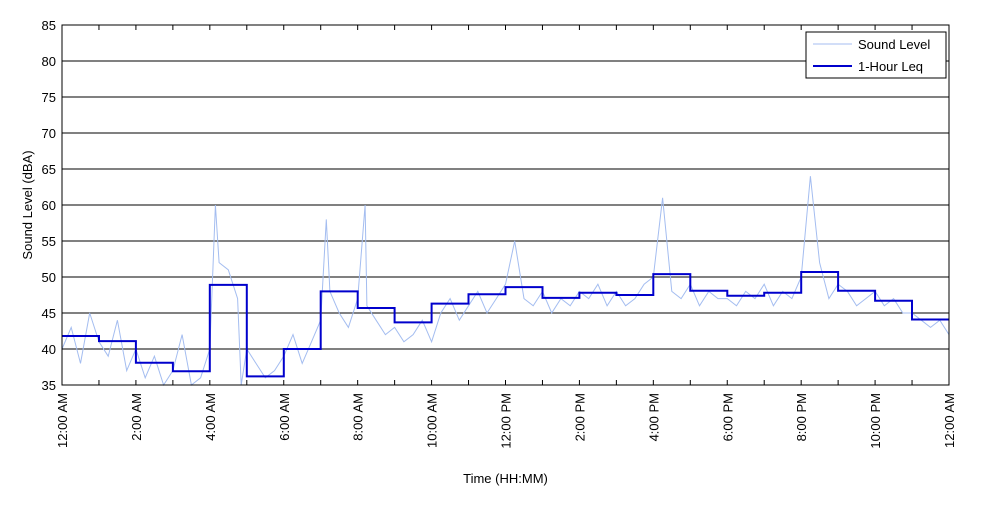 The height and width of the screenshot is (505, 1000). I want to click on y-tick-label: 80, so click(49, 61).